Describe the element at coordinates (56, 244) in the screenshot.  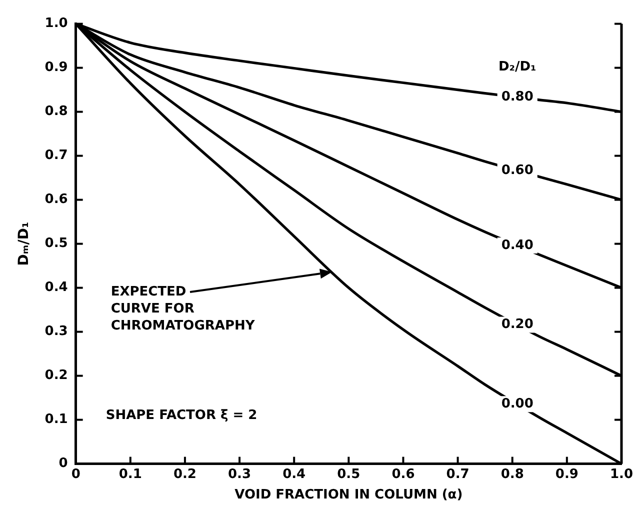
I see `y-tick-label: 0.5` at that location.